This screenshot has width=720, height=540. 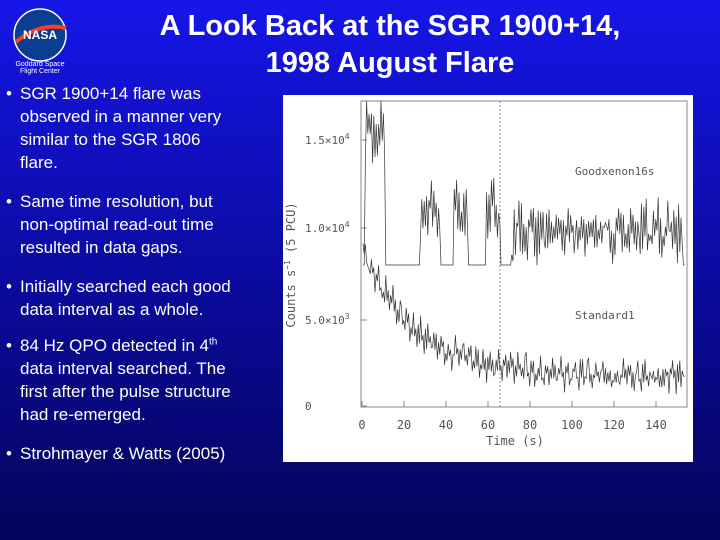 I want to click on x-tick-label: 60, so click(x=488, y=425).